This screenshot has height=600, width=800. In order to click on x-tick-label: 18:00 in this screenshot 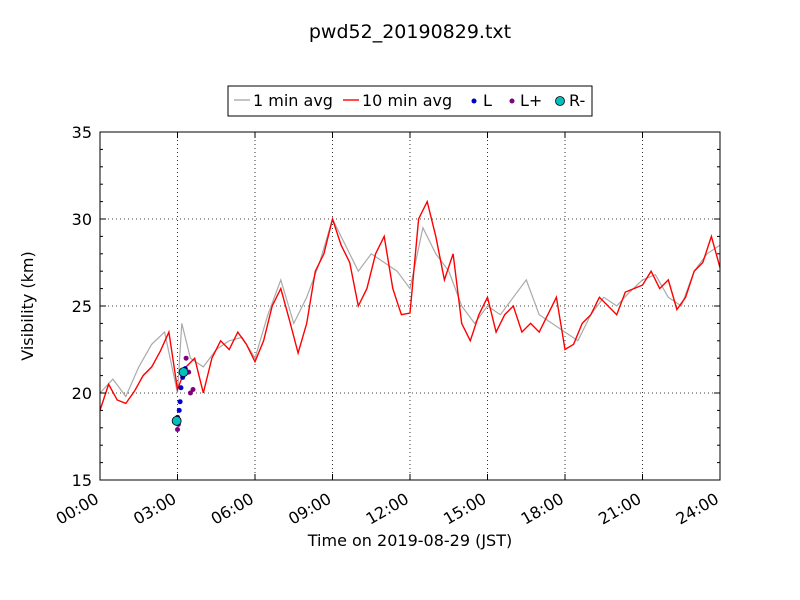, I will do `click(542, 509)`.